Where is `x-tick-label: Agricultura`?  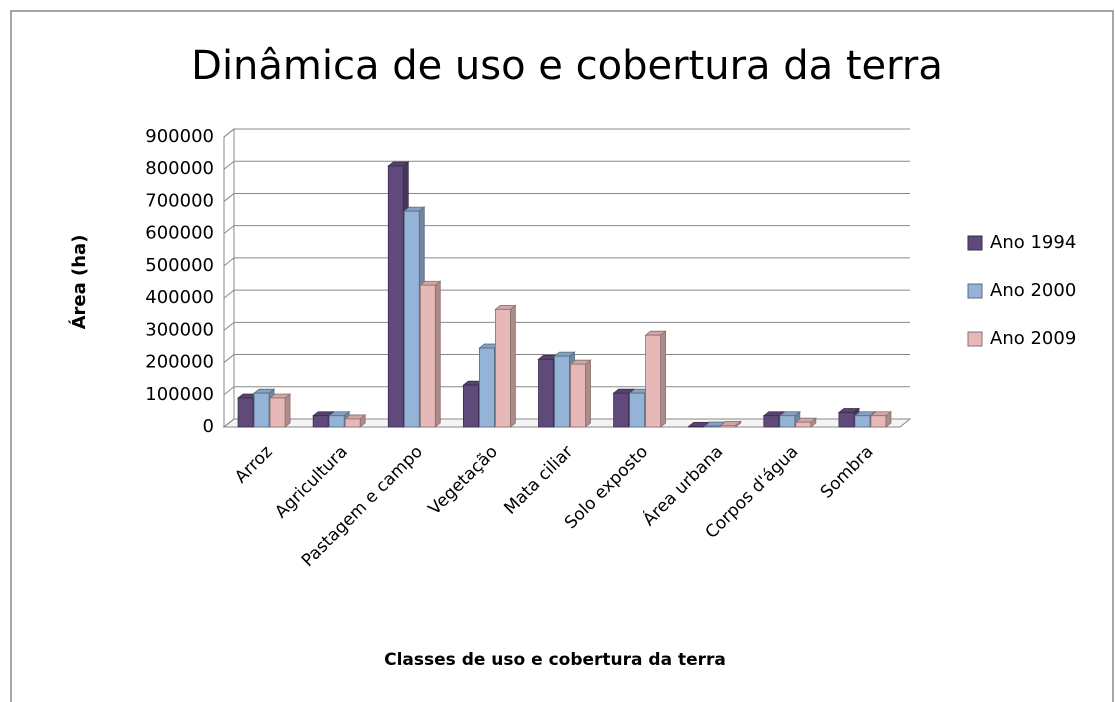 x-tick-label: Agricultura is located at coordinates (311, 482).